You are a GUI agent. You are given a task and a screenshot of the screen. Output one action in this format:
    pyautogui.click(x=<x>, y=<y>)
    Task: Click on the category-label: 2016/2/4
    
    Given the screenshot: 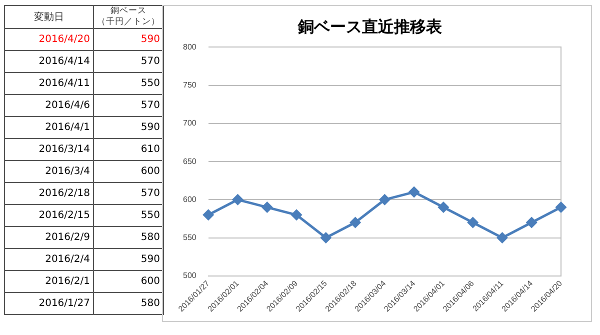 What is the action you would take?
    pyautogui.click(x=49, y=259)
    